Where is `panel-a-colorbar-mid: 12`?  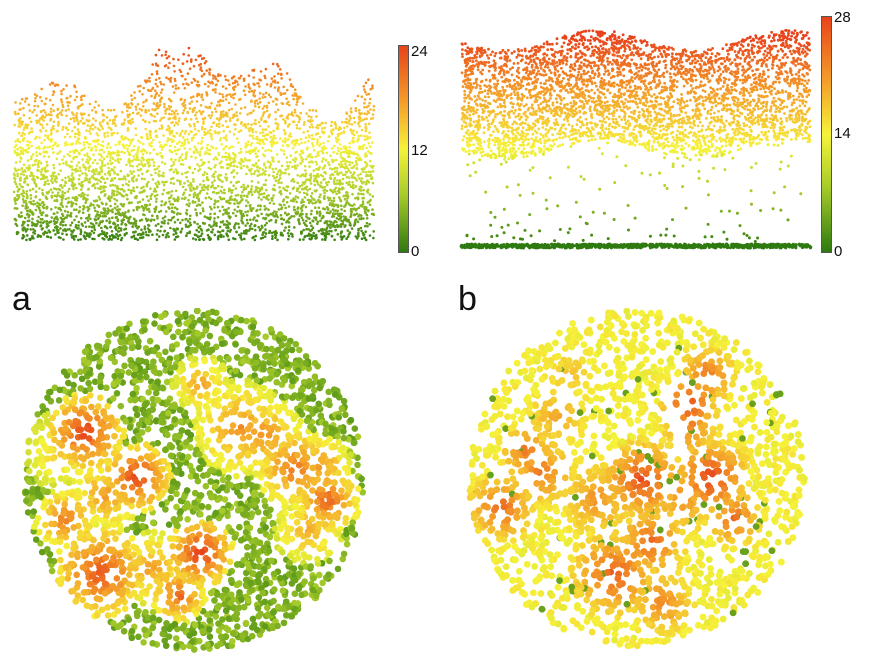 panel-a-colorbar-mid: 12 is located at coordinates (419, 150).